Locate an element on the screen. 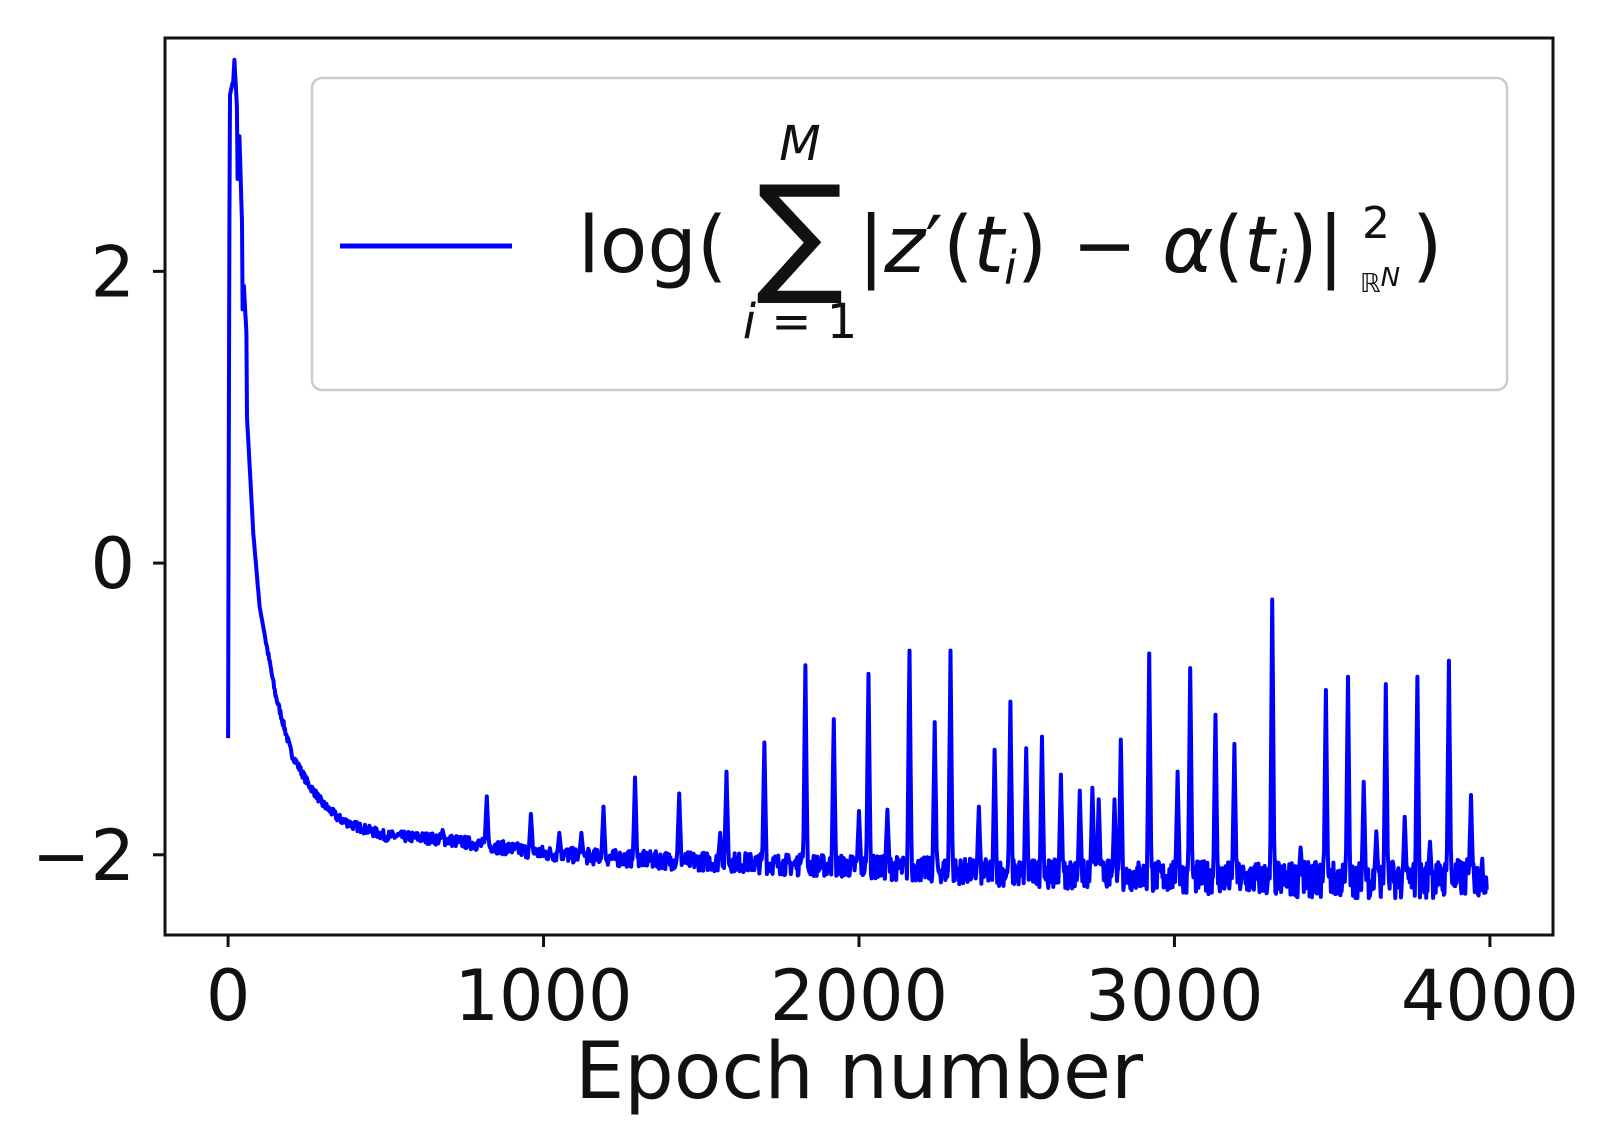 The width and height of the screenshot is (1623, 1140). x-axis-label: Epoch number is located at coordinates (859, 1072).